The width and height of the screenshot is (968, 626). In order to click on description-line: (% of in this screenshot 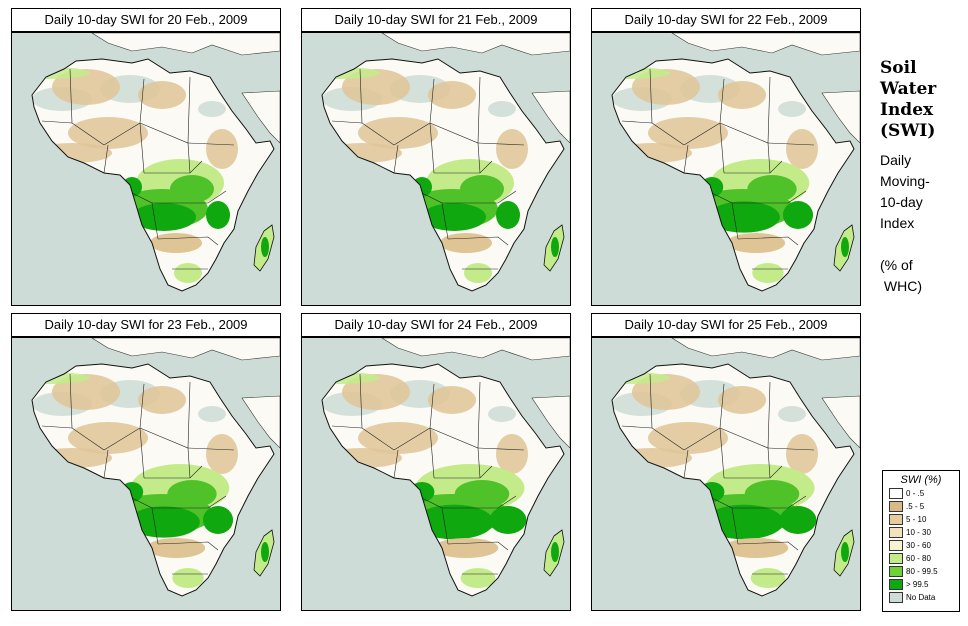, I will do `click(896, 265)`.